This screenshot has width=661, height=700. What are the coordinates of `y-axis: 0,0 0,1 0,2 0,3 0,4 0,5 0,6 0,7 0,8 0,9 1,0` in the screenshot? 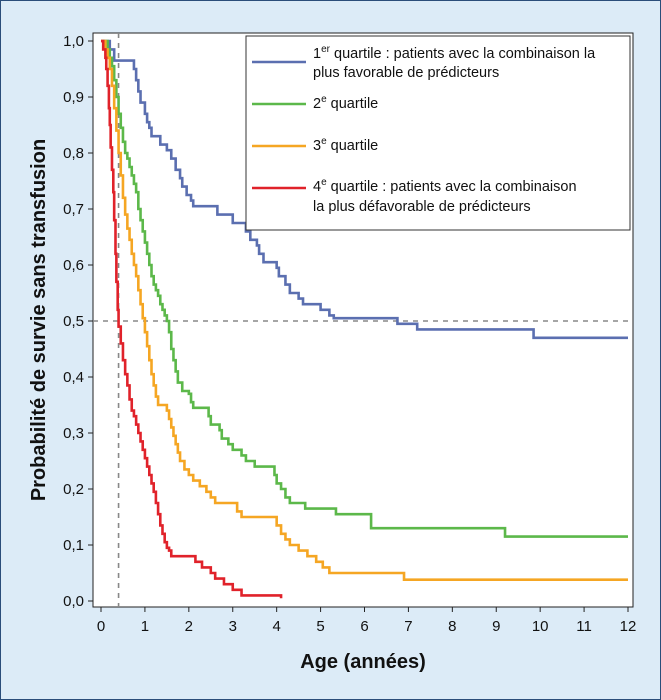 It's located at (78, 321).